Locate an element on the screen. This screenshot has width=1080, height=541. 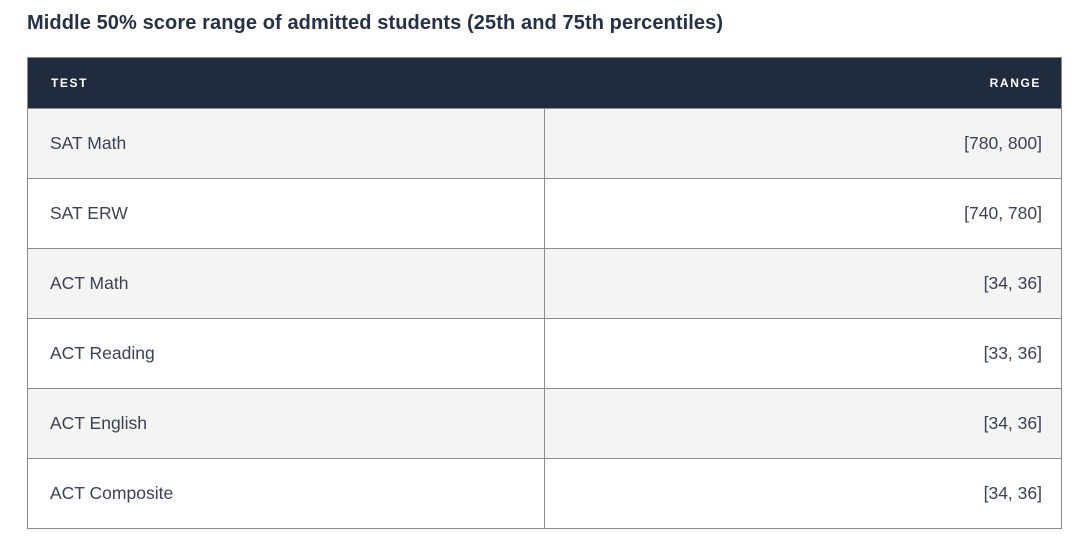
test-cell: ACT English is located at coordinates (286, 423).